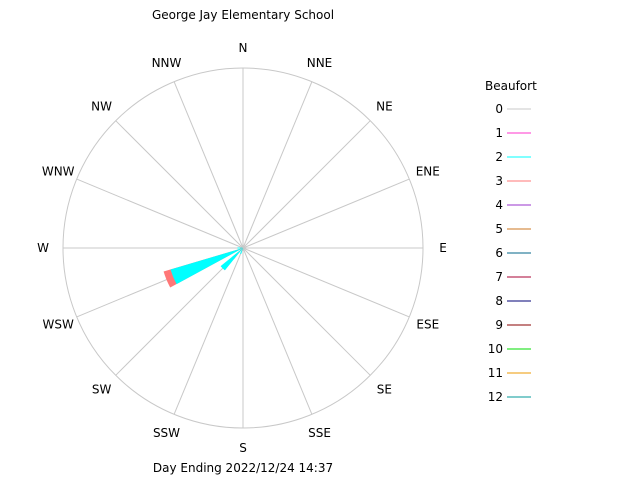 The width and height of the screenshot is (640, 480). Describe the element at coordinates (166, 433) in the screenshot. I see `direction-label-ssw: SSW` at that location.